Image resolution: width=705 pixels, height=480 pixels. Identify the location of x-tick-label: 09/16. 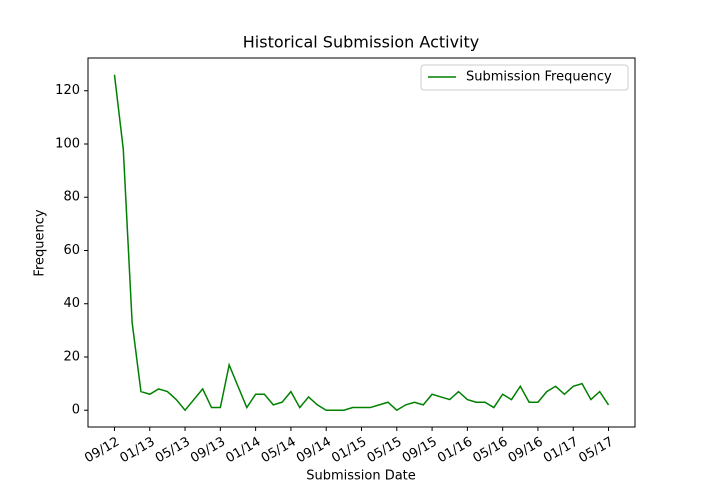
(526, 451).